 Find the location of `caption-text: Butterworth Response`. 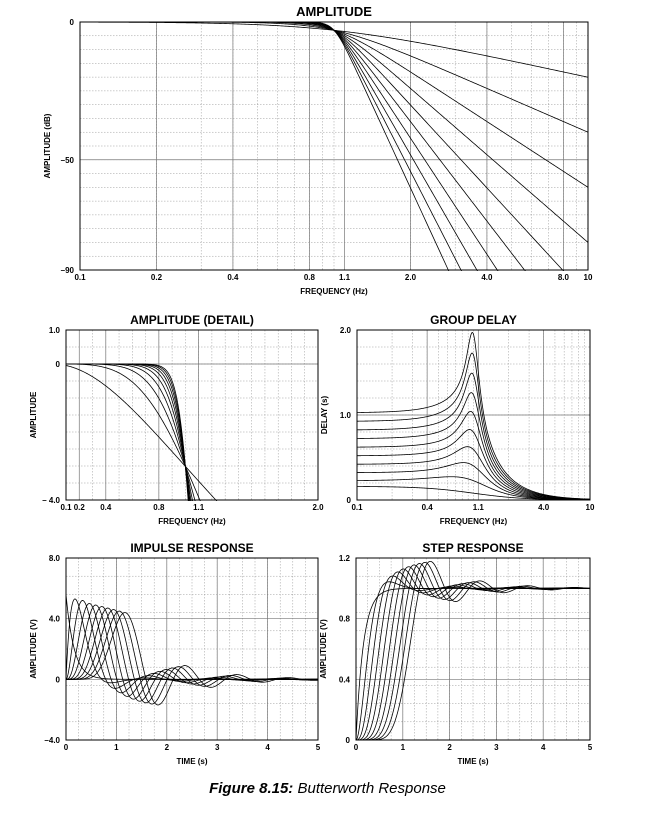

caption-text: Butterworth Response is located at coordinates (371, 788).